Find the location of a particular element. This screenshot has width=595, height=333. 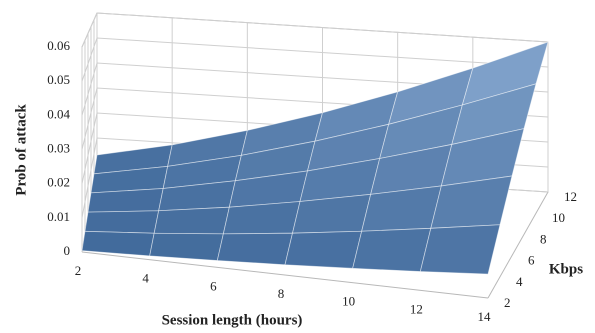

z-axis-title: Prob of attack is located at coordinates (21, 150).